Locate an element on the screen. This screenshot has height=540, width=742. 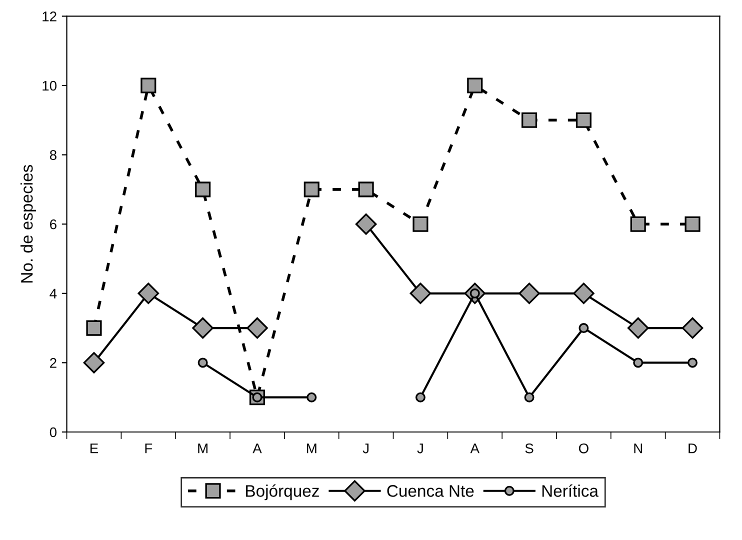
x-tick-label: N is located at coordinates (638, 449).